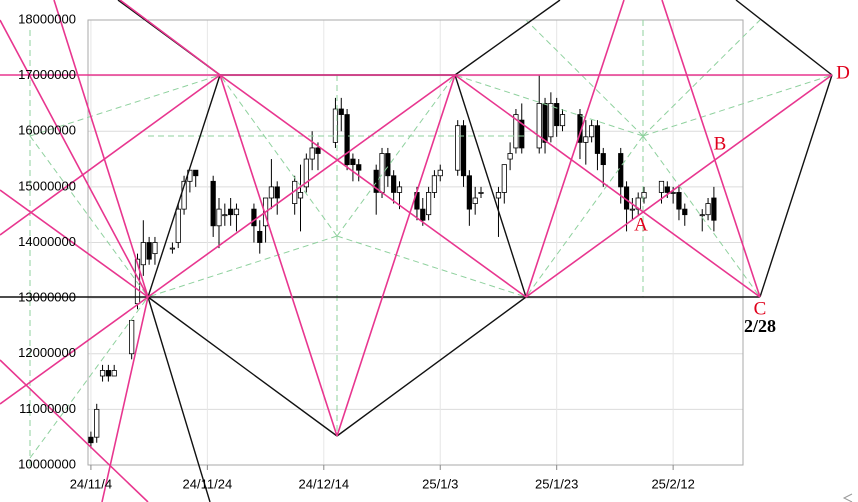 This screenshot has height=502, width=858. I want to click on y-tick-label: 12000000, so click(47, 352).